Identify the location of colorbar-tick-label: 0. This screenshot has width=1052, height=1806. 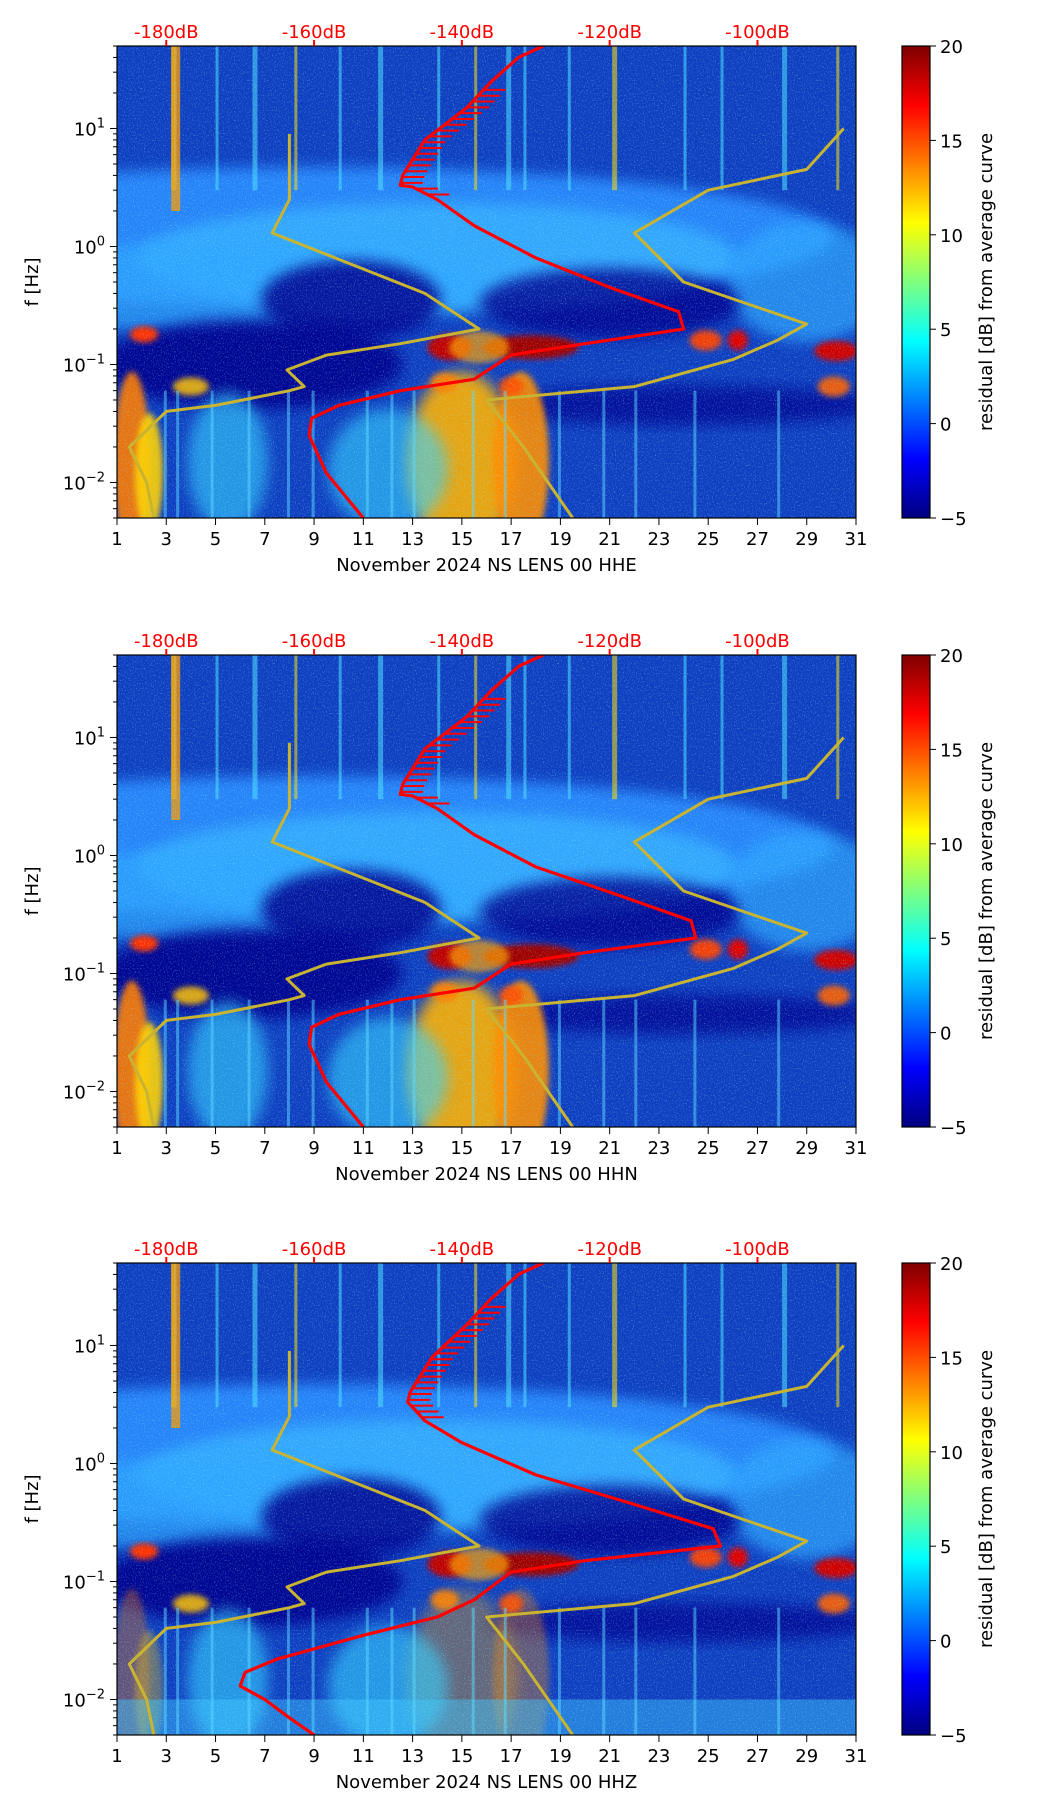
(945, 1642).